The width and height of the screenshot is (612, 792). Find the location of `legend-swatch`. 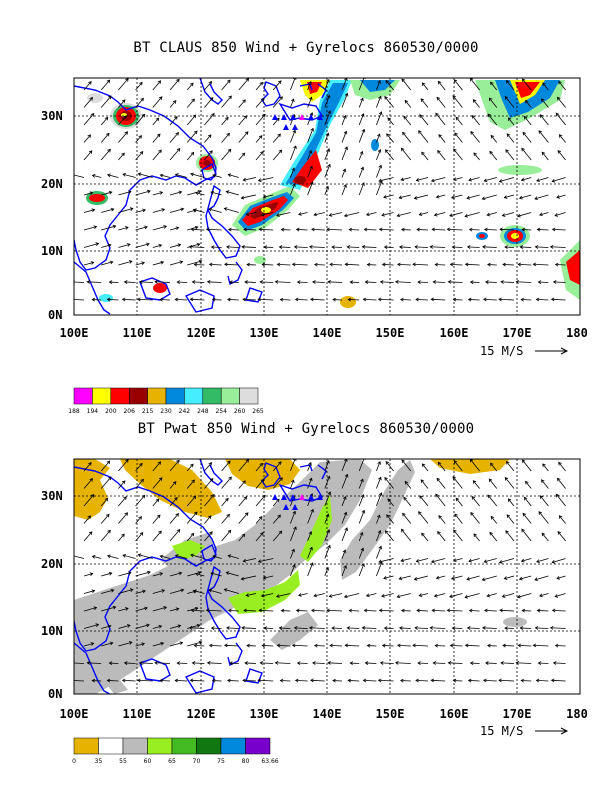

legend-swatch is located at coordinates (160, 746).